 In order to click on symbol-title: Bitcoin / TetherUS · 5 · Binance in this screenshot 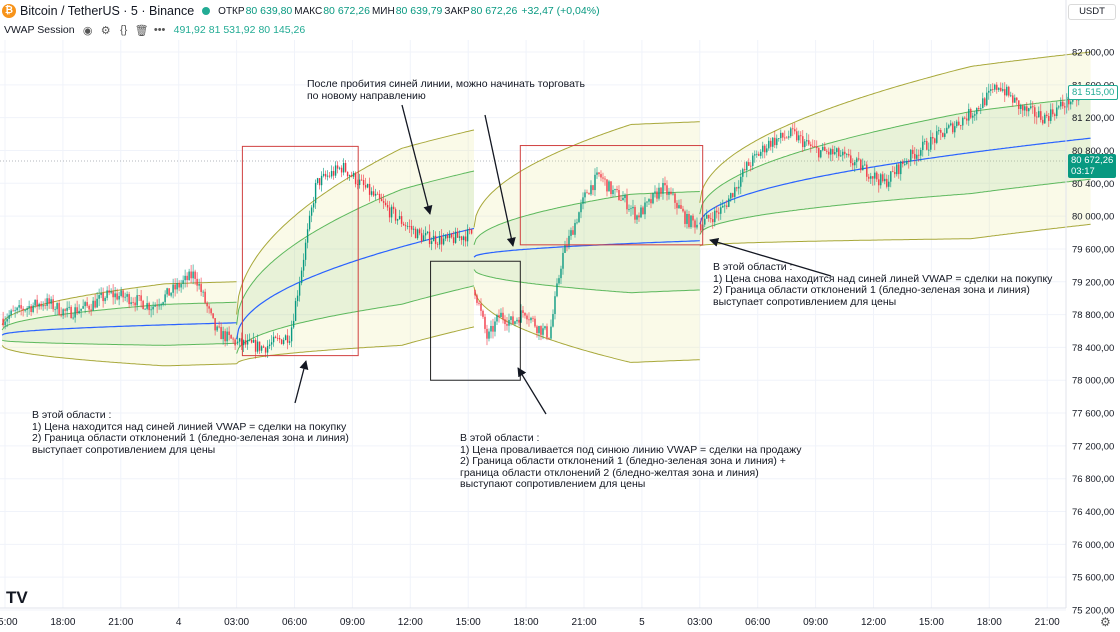, I will do `click(107, 11)`.